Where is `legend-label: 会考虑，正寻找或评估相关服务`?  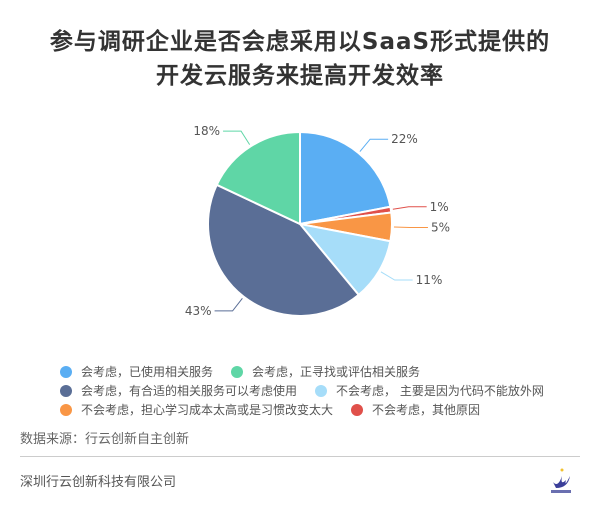 legend-label: 会考虑，正寻找或评估相关服务 is located at coordinates (336, 372).